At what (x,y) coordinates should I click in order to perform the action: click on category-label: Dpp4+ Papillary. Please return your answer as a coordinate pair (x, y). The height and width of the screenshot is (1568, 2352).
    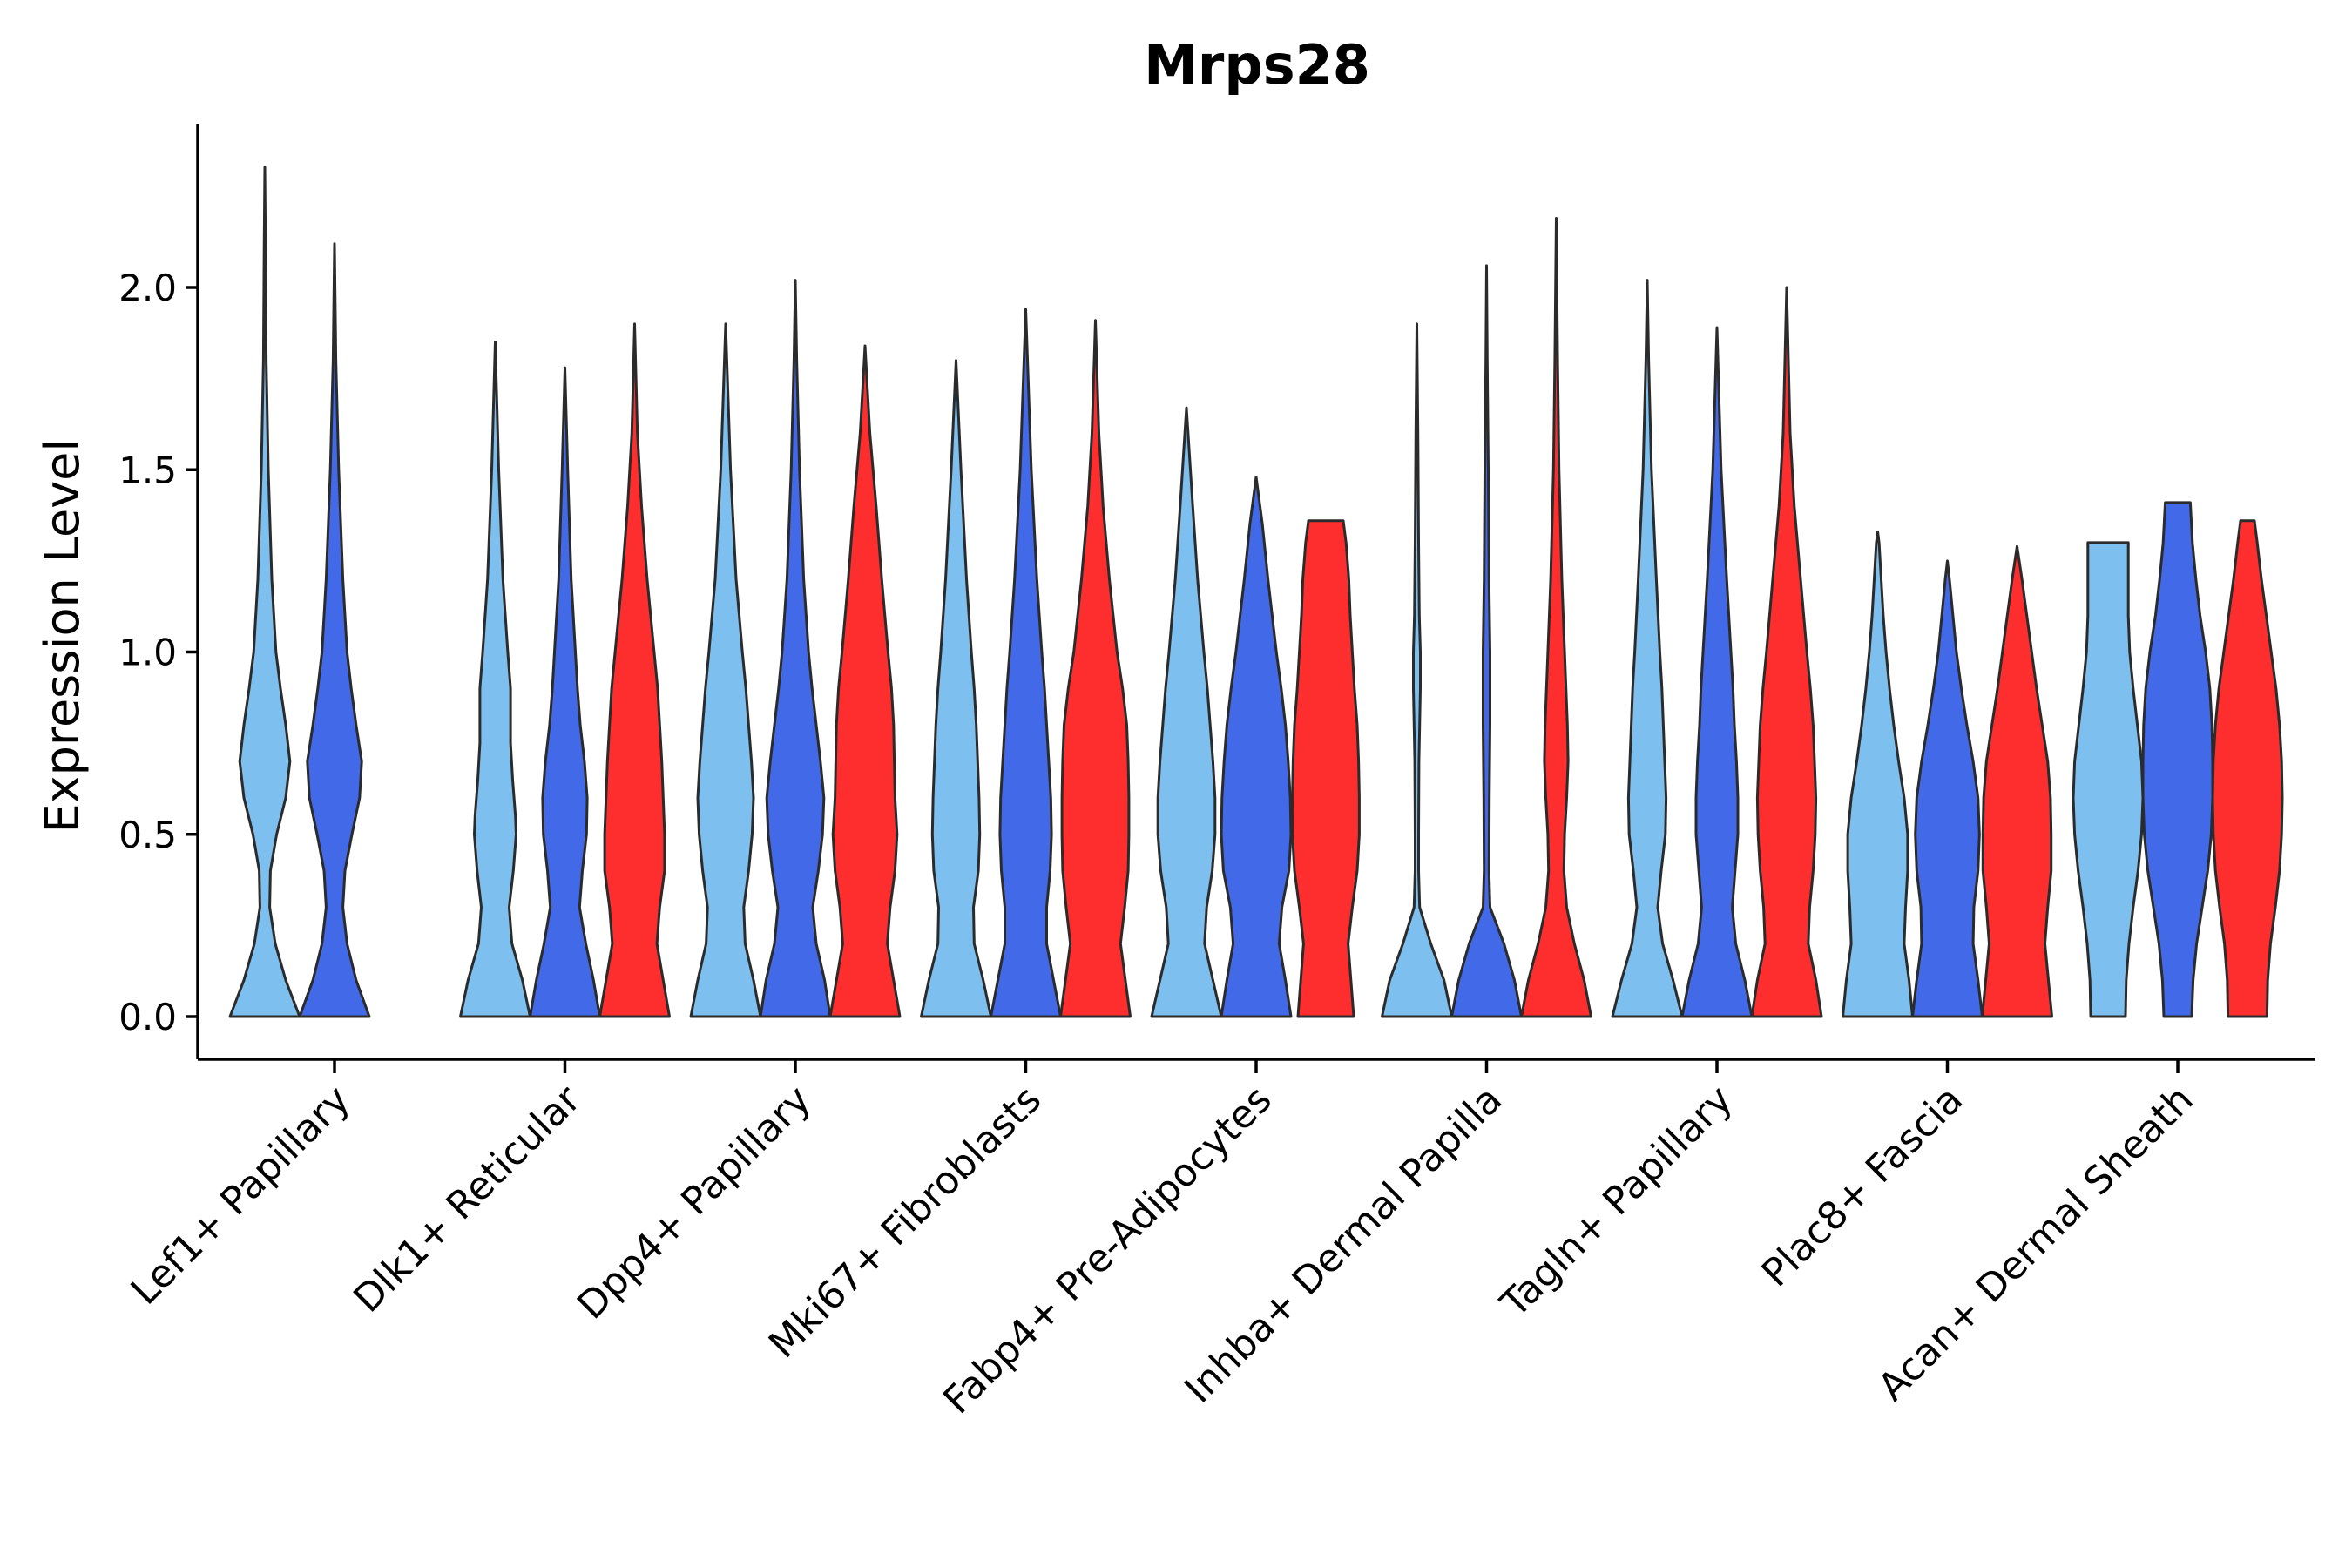
    Looking at the image, I should click on (694, 1203).